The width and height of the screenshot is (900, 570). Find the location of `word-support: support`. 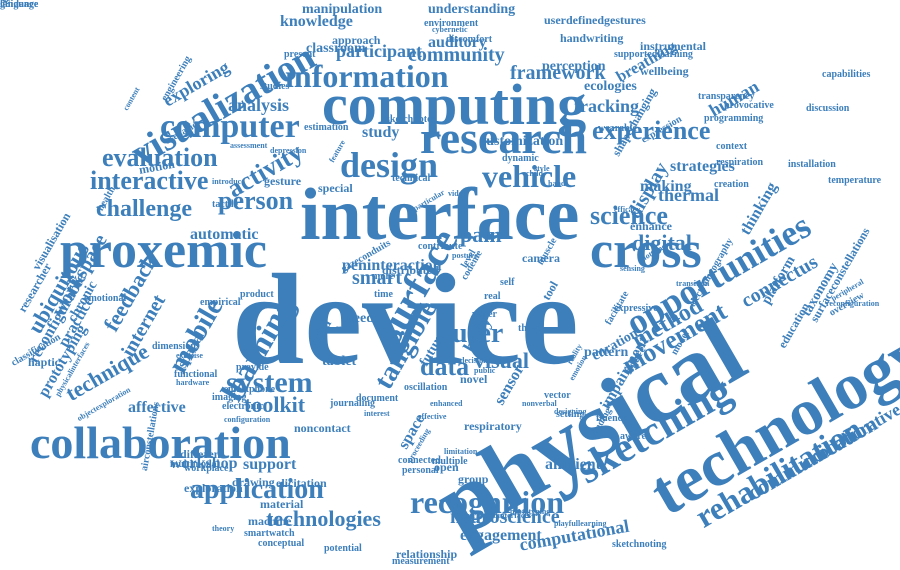

word-support: support is located at coordinates (270, 464).